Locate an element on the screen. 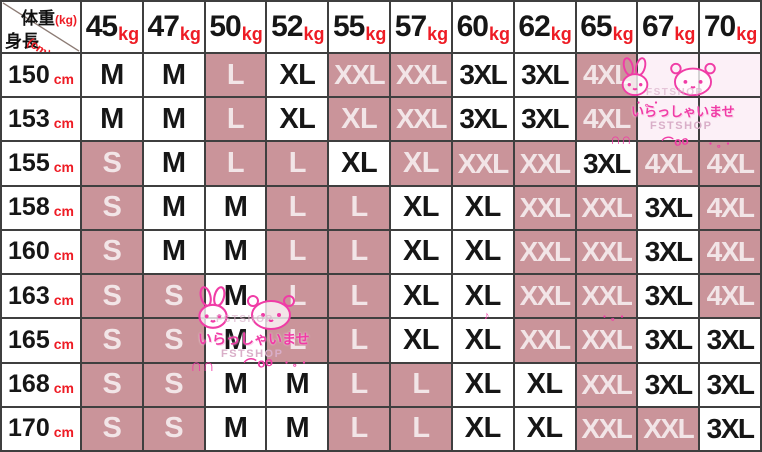 The height and width of the screenshot is (452, 762). table-row-168cm: 168 cm S S M M L L XL XL XXL 3XL 3XL is located at coordinates (381, 384).